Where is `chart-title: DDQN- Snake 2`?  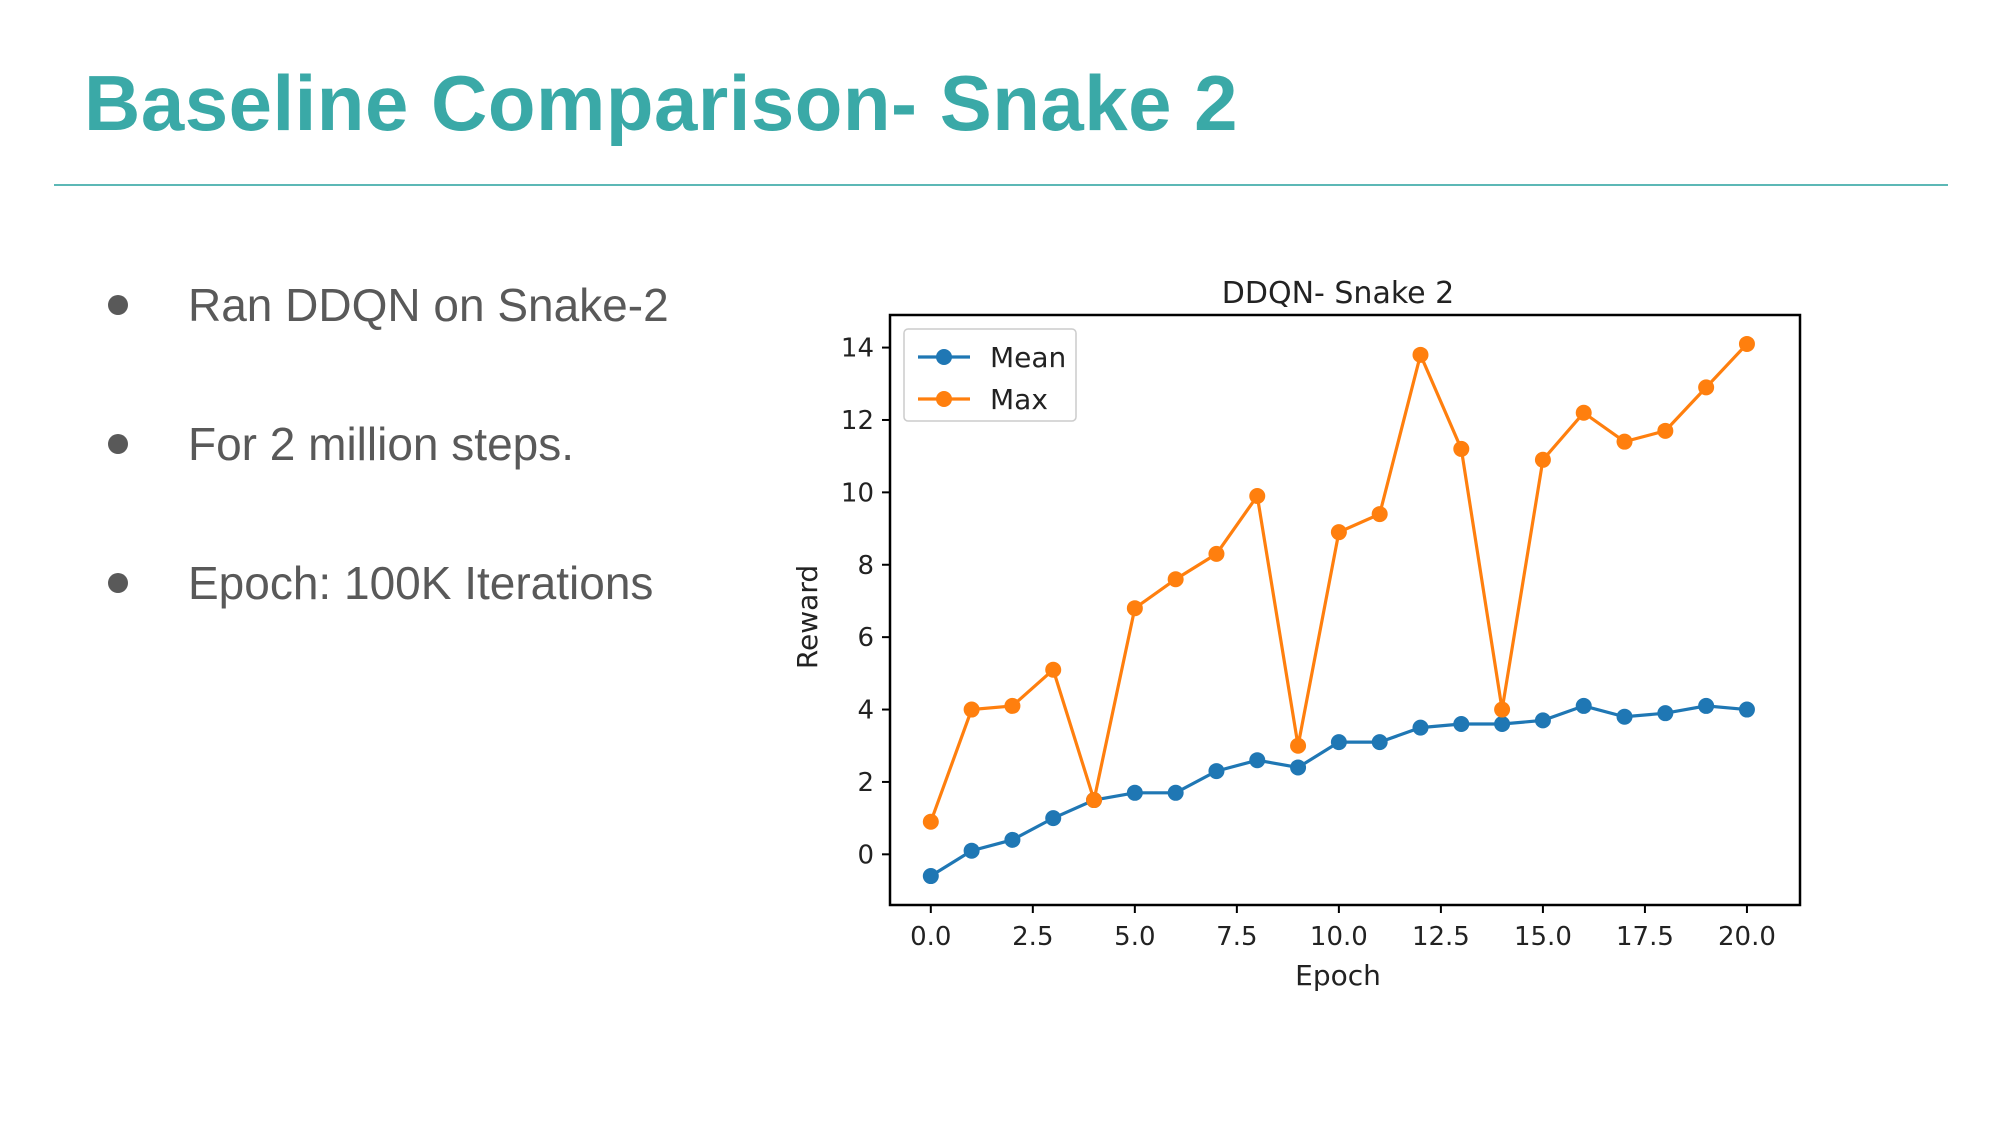 chart-title: DDQN- Snake 2 is located at coordinates (1338, 293).